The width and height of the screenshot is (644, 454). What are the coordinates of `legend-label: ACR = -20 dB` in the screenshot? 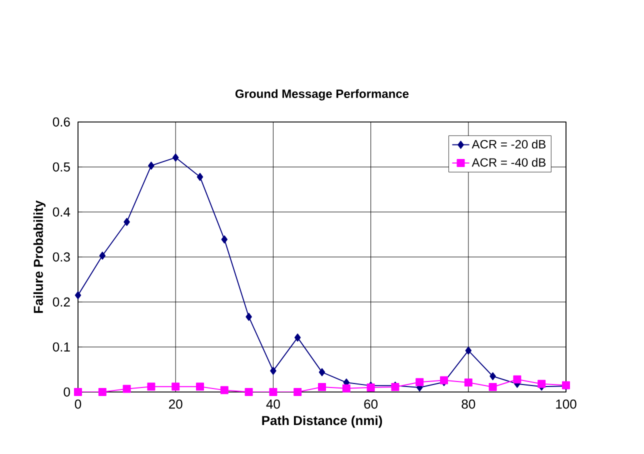 It's located at (509, 144).